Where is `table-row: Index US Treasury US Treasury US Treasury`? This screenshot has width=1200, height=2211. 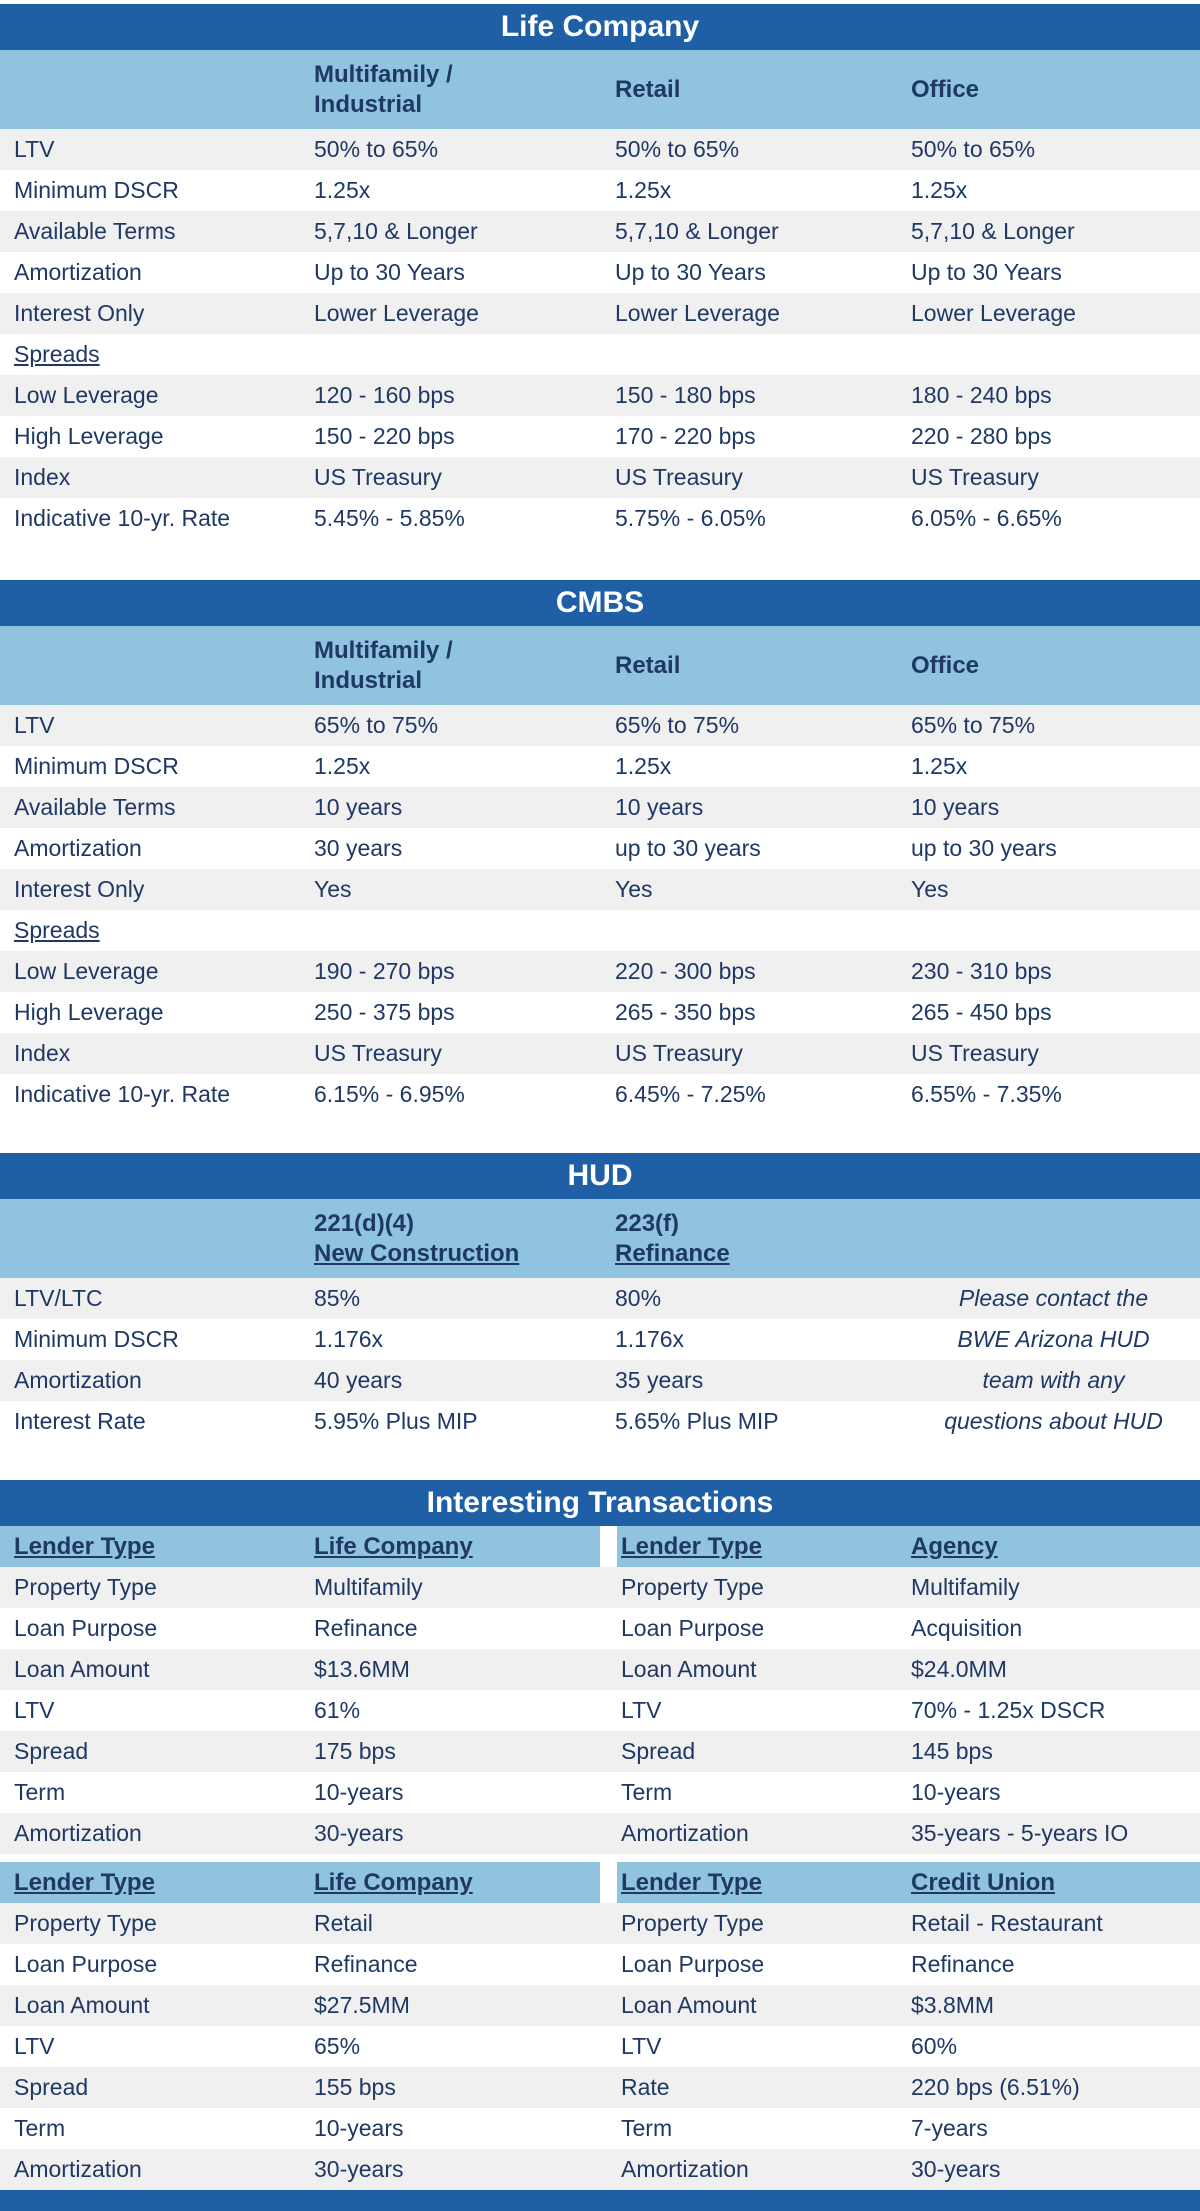
table-row: Index US Treasury US Treasury US Treasury is located at coordinates (600, 477).